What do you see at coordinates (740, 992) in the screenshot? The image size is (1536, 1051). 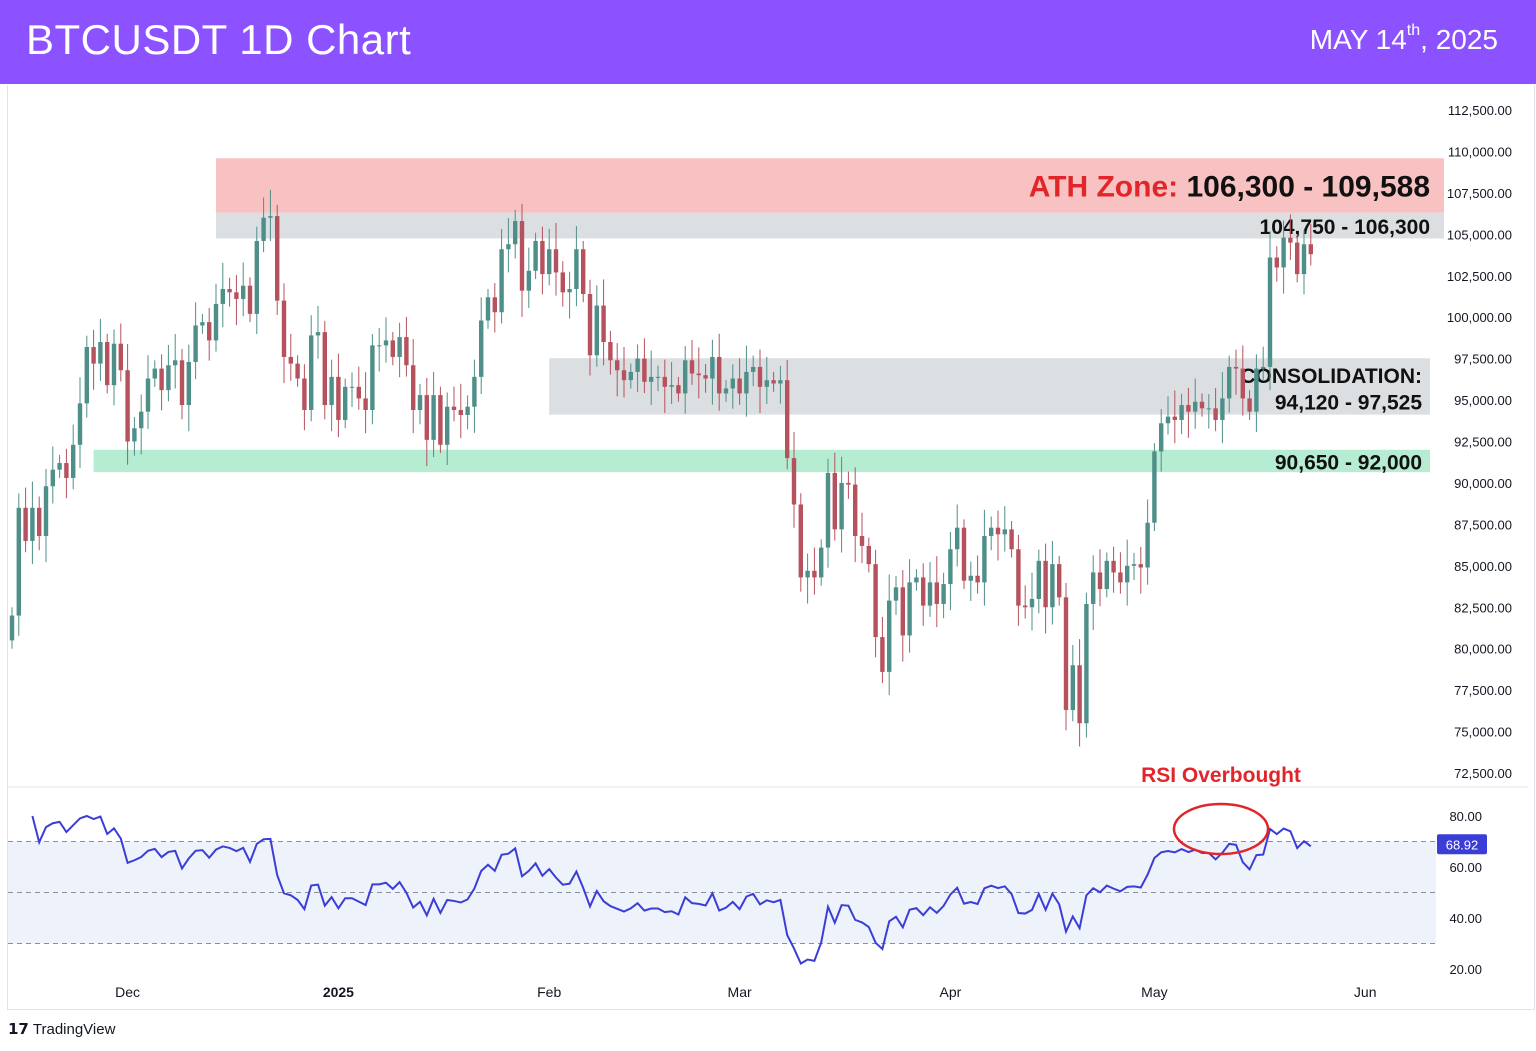 I see `time-tick-label: Mar` at bounding box center [740, 992].